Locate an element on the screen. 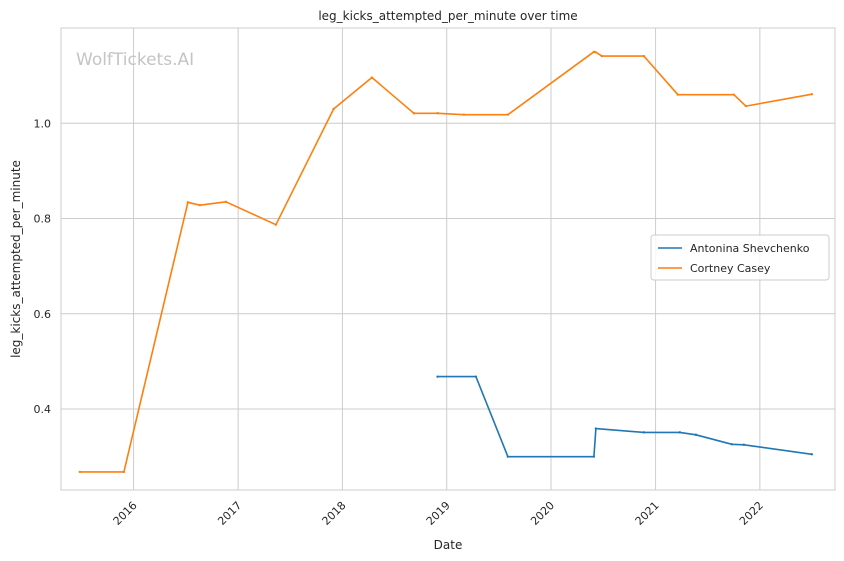 The image size is (844, 561). legend: Antonina Shevchenko Cortney Casey is located at coordinates (740, 257).